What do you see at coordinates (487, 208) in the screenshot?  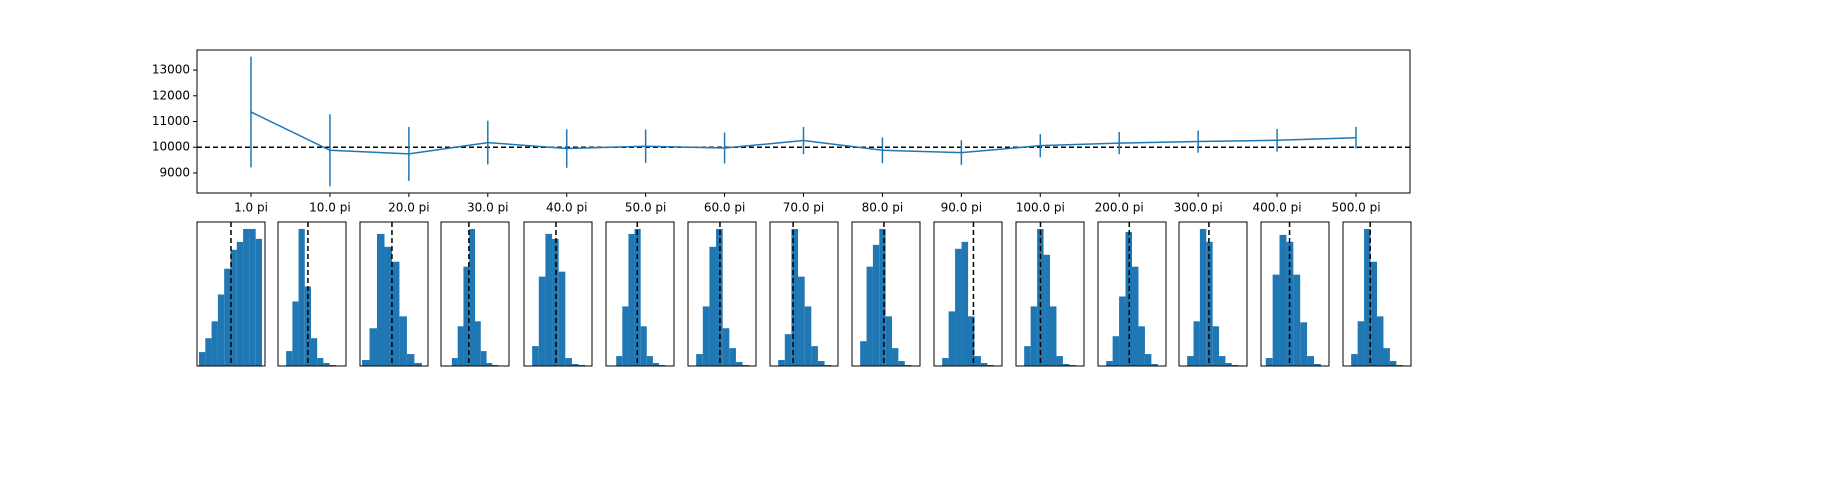 I see `x-tick-label: 30.0 pi` at bounding box center [487, 208].